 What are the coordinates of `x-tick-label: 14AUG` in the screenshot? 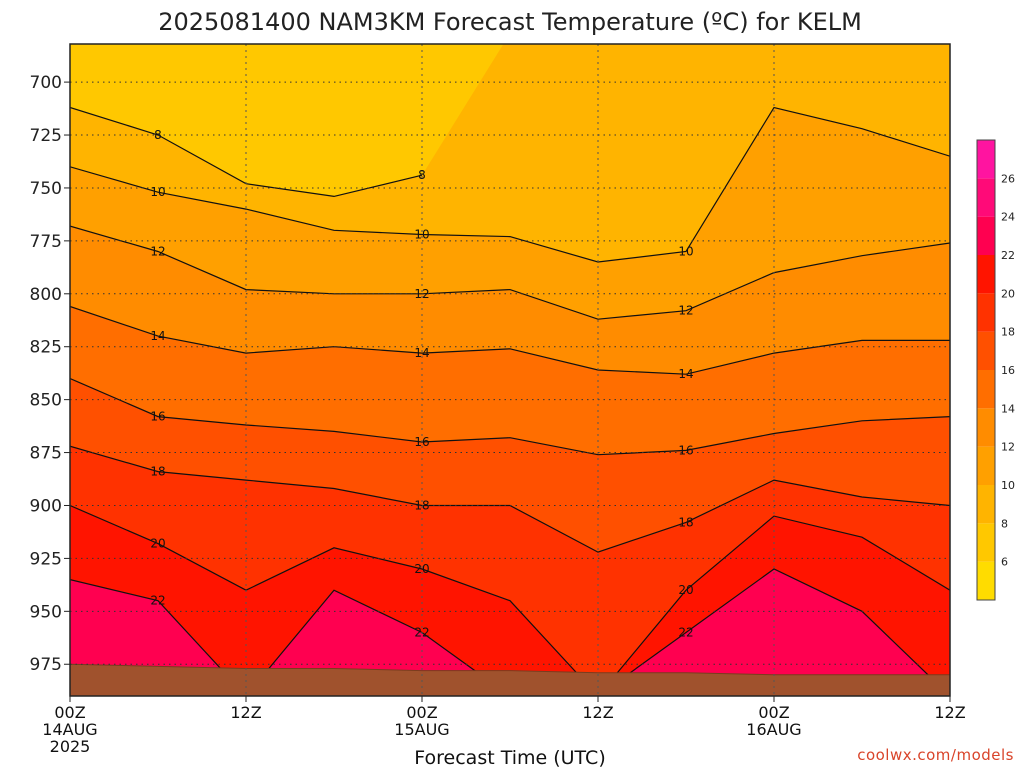 It's located at (69, 729).